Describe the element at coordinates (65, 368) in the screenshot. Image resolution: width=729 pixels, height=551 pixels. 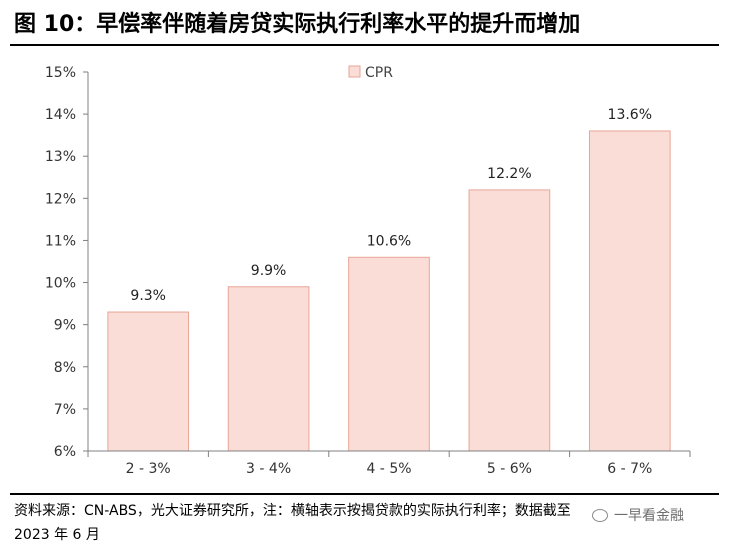
I see `y-tick-label: 8%` at that location.